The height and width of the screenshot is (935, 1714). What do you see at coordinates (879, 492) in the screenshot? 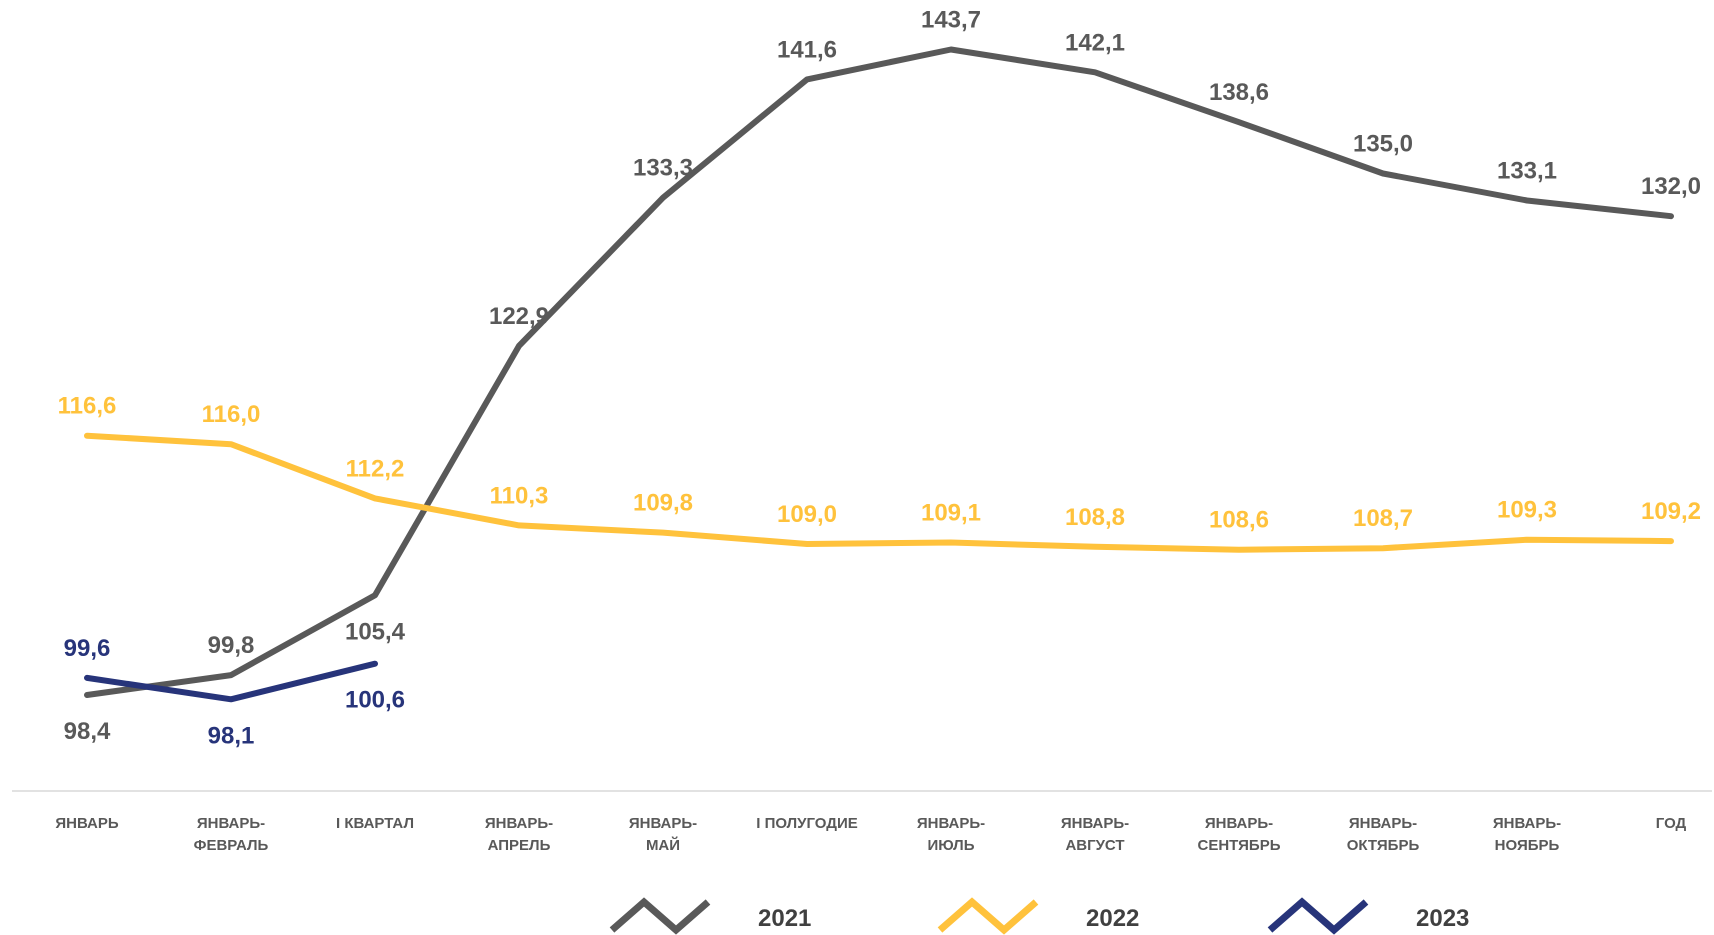
I see `series-line-2022` at bounding box center [879, 492].